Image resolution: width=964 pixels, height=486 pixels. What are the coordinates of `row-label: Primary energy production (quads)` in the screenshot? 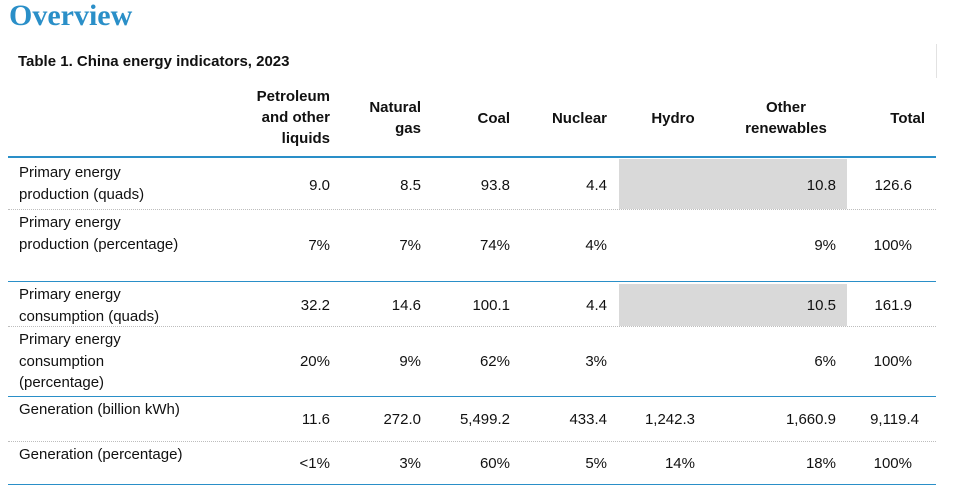 It's located at (124, 183).